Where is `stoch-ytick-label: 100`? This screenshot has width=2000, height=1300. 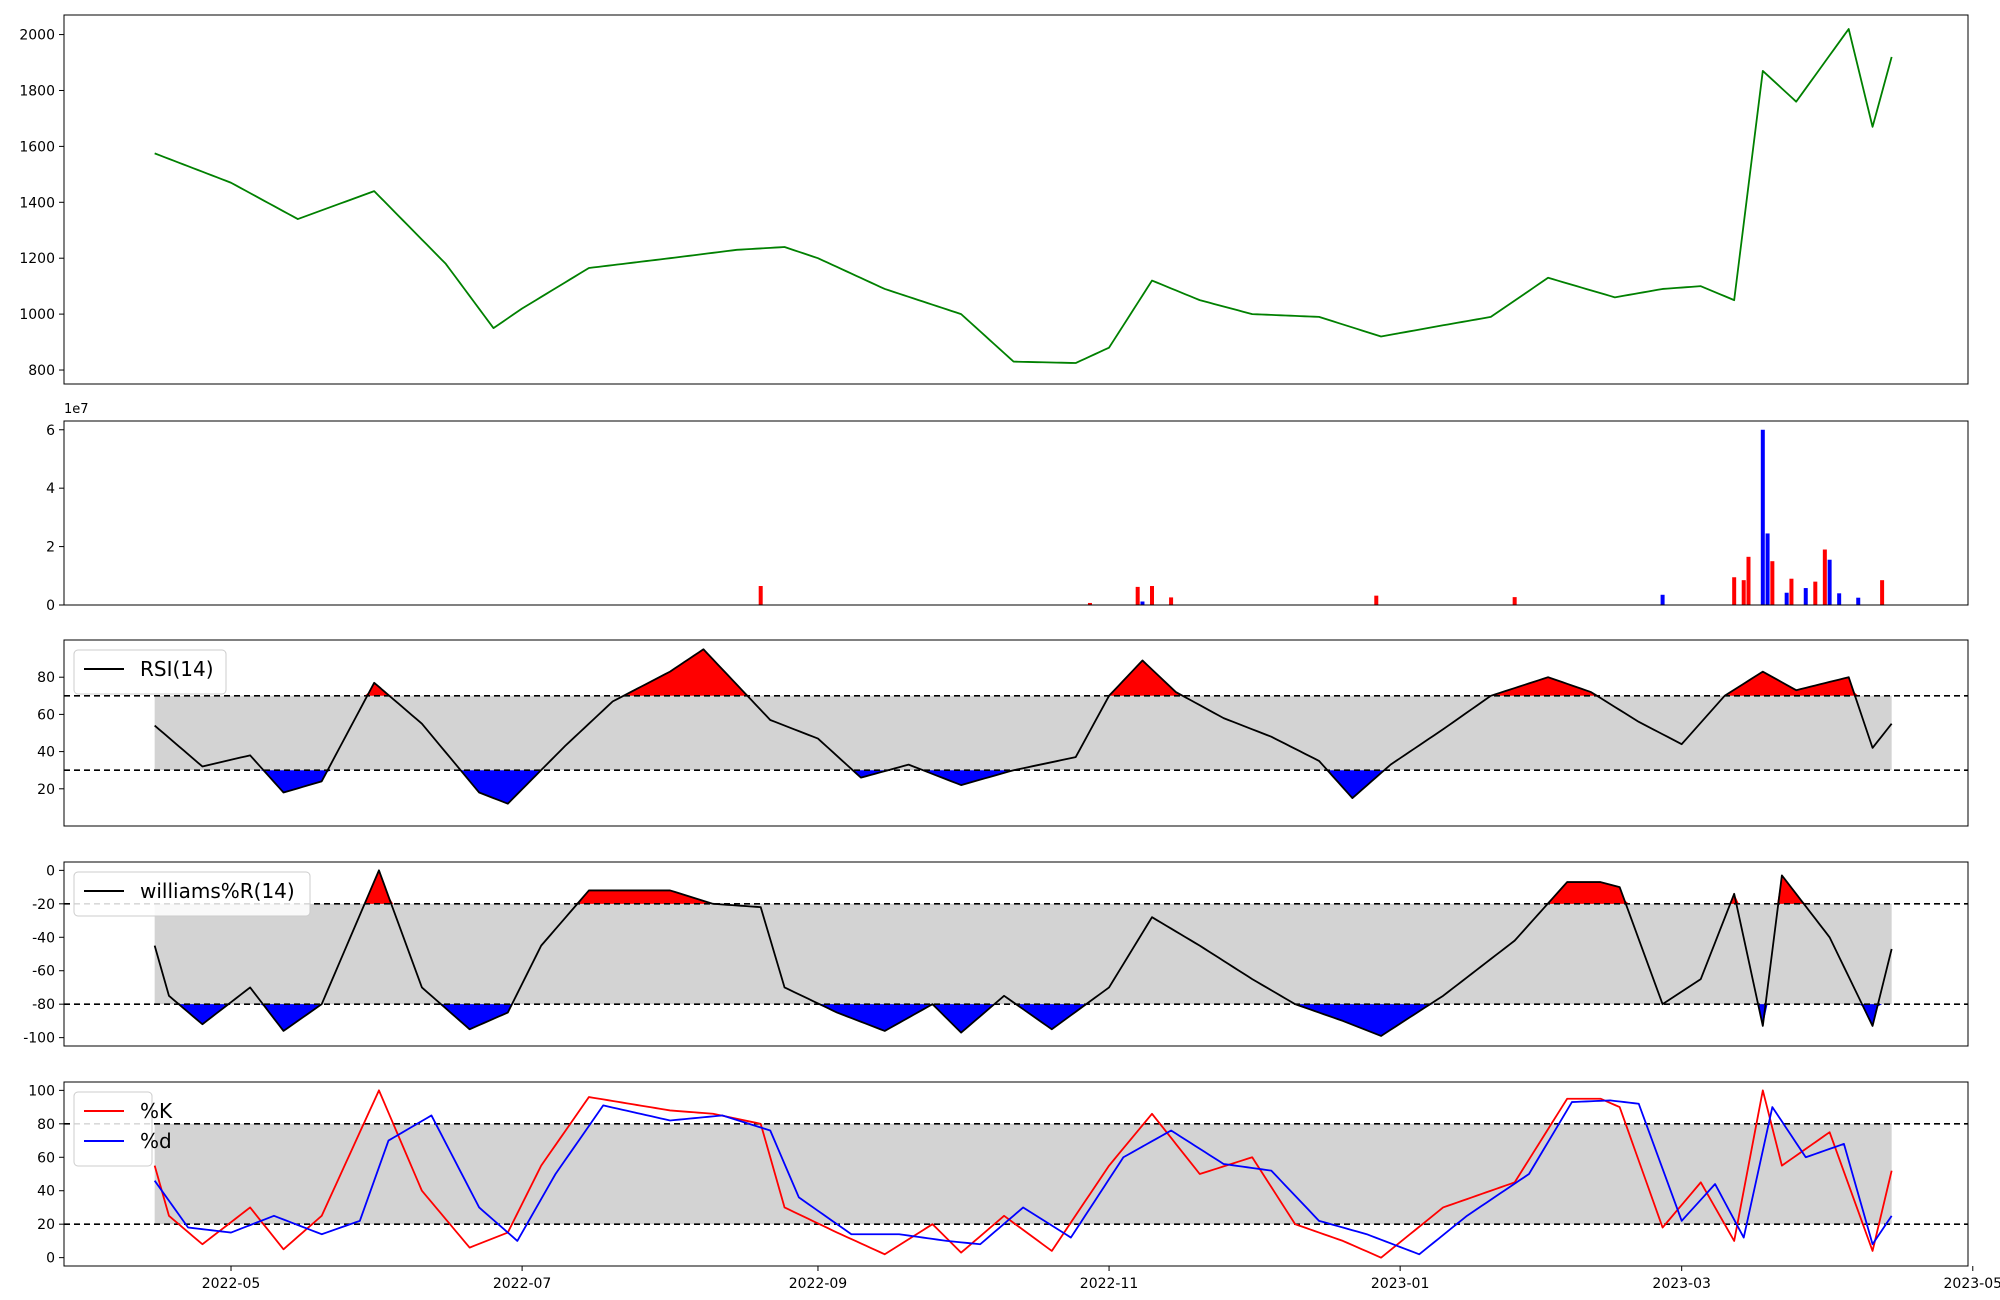 stoch-ytick-label: 100 is located at coordinates (41, 1091).